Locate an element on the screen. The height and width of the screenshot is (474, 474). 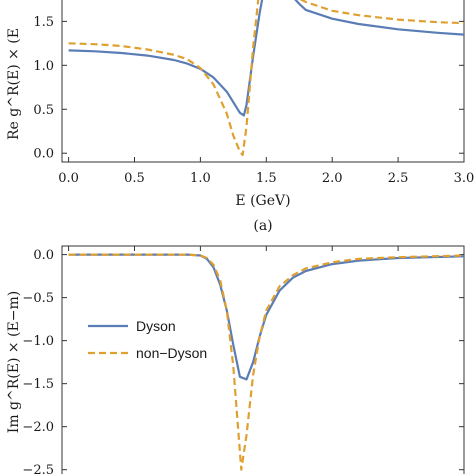
legend-non-dyson-label: non−Dyson is located at coordinates (171, 353).